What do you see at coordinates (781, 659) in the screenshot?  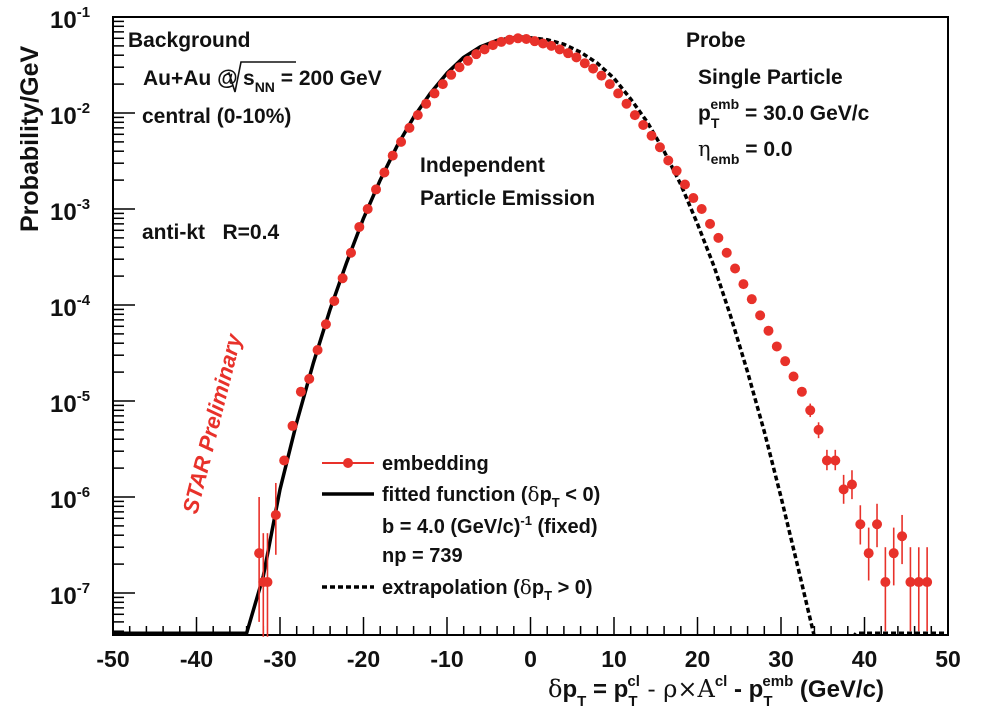 I see `x-tick-label: 30` at bounding box center [781, 659].